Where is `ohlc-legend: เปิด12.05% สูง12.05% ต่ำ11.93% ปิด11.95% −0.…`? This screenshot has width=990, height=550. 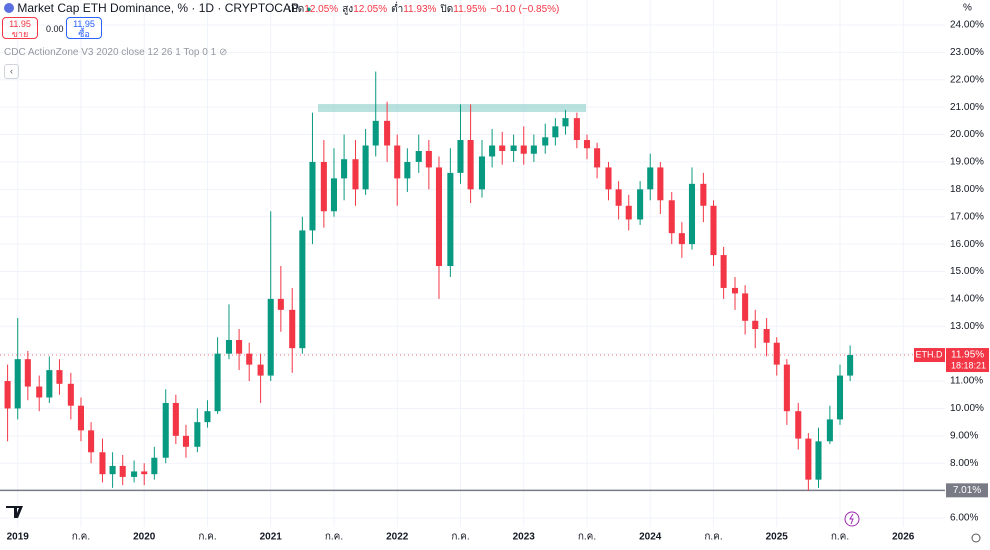 ohlc-legend: เปิด12.05% สูง12.05% ต่ำ11.93% ปิด11.95% −0.… is located at coordinates (425, 9).